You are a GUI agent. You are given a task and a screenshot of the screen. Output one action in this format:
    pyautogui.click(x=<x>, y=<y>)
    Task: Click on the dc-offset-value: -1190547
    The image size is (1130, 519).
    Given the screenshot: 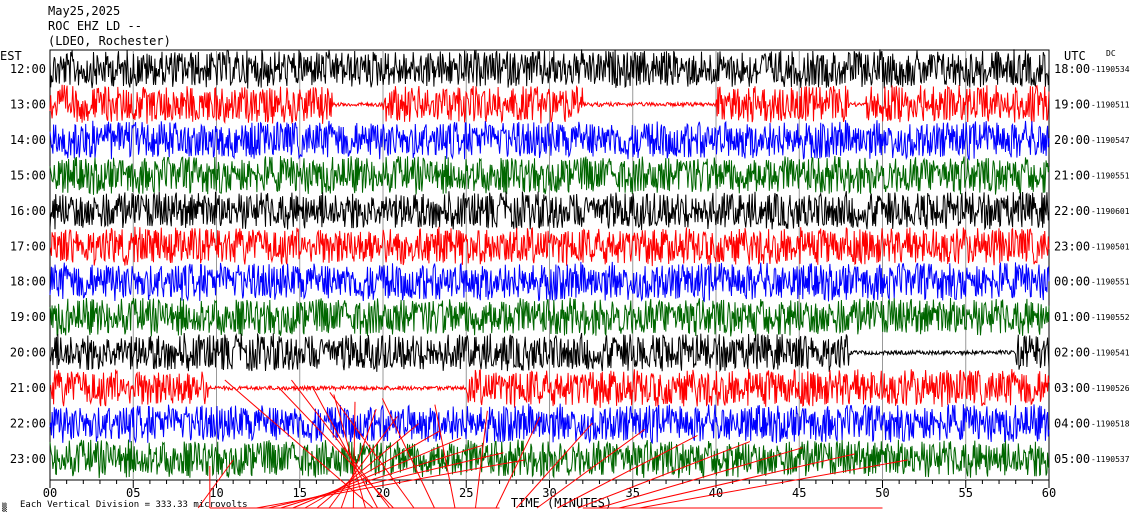 What is the action you would take?
    pyautogui.click(x=1110, y=140)
    